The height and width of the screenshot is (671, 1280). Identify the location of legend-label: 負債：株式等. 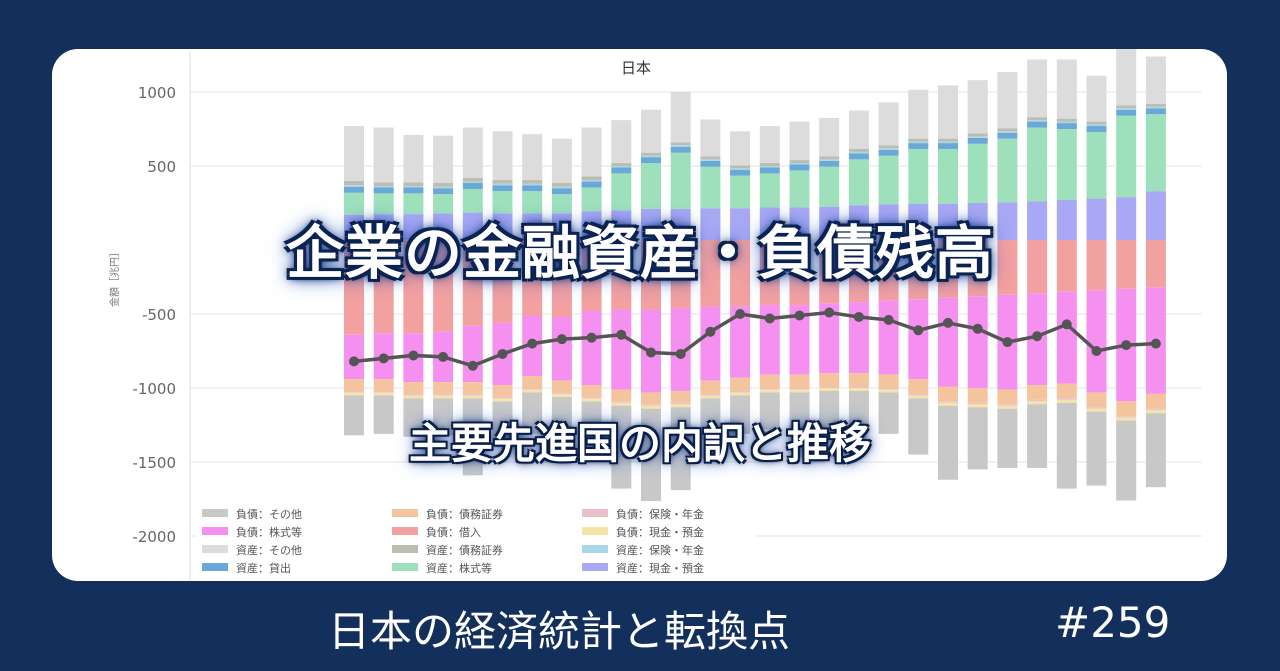
(269, 532).